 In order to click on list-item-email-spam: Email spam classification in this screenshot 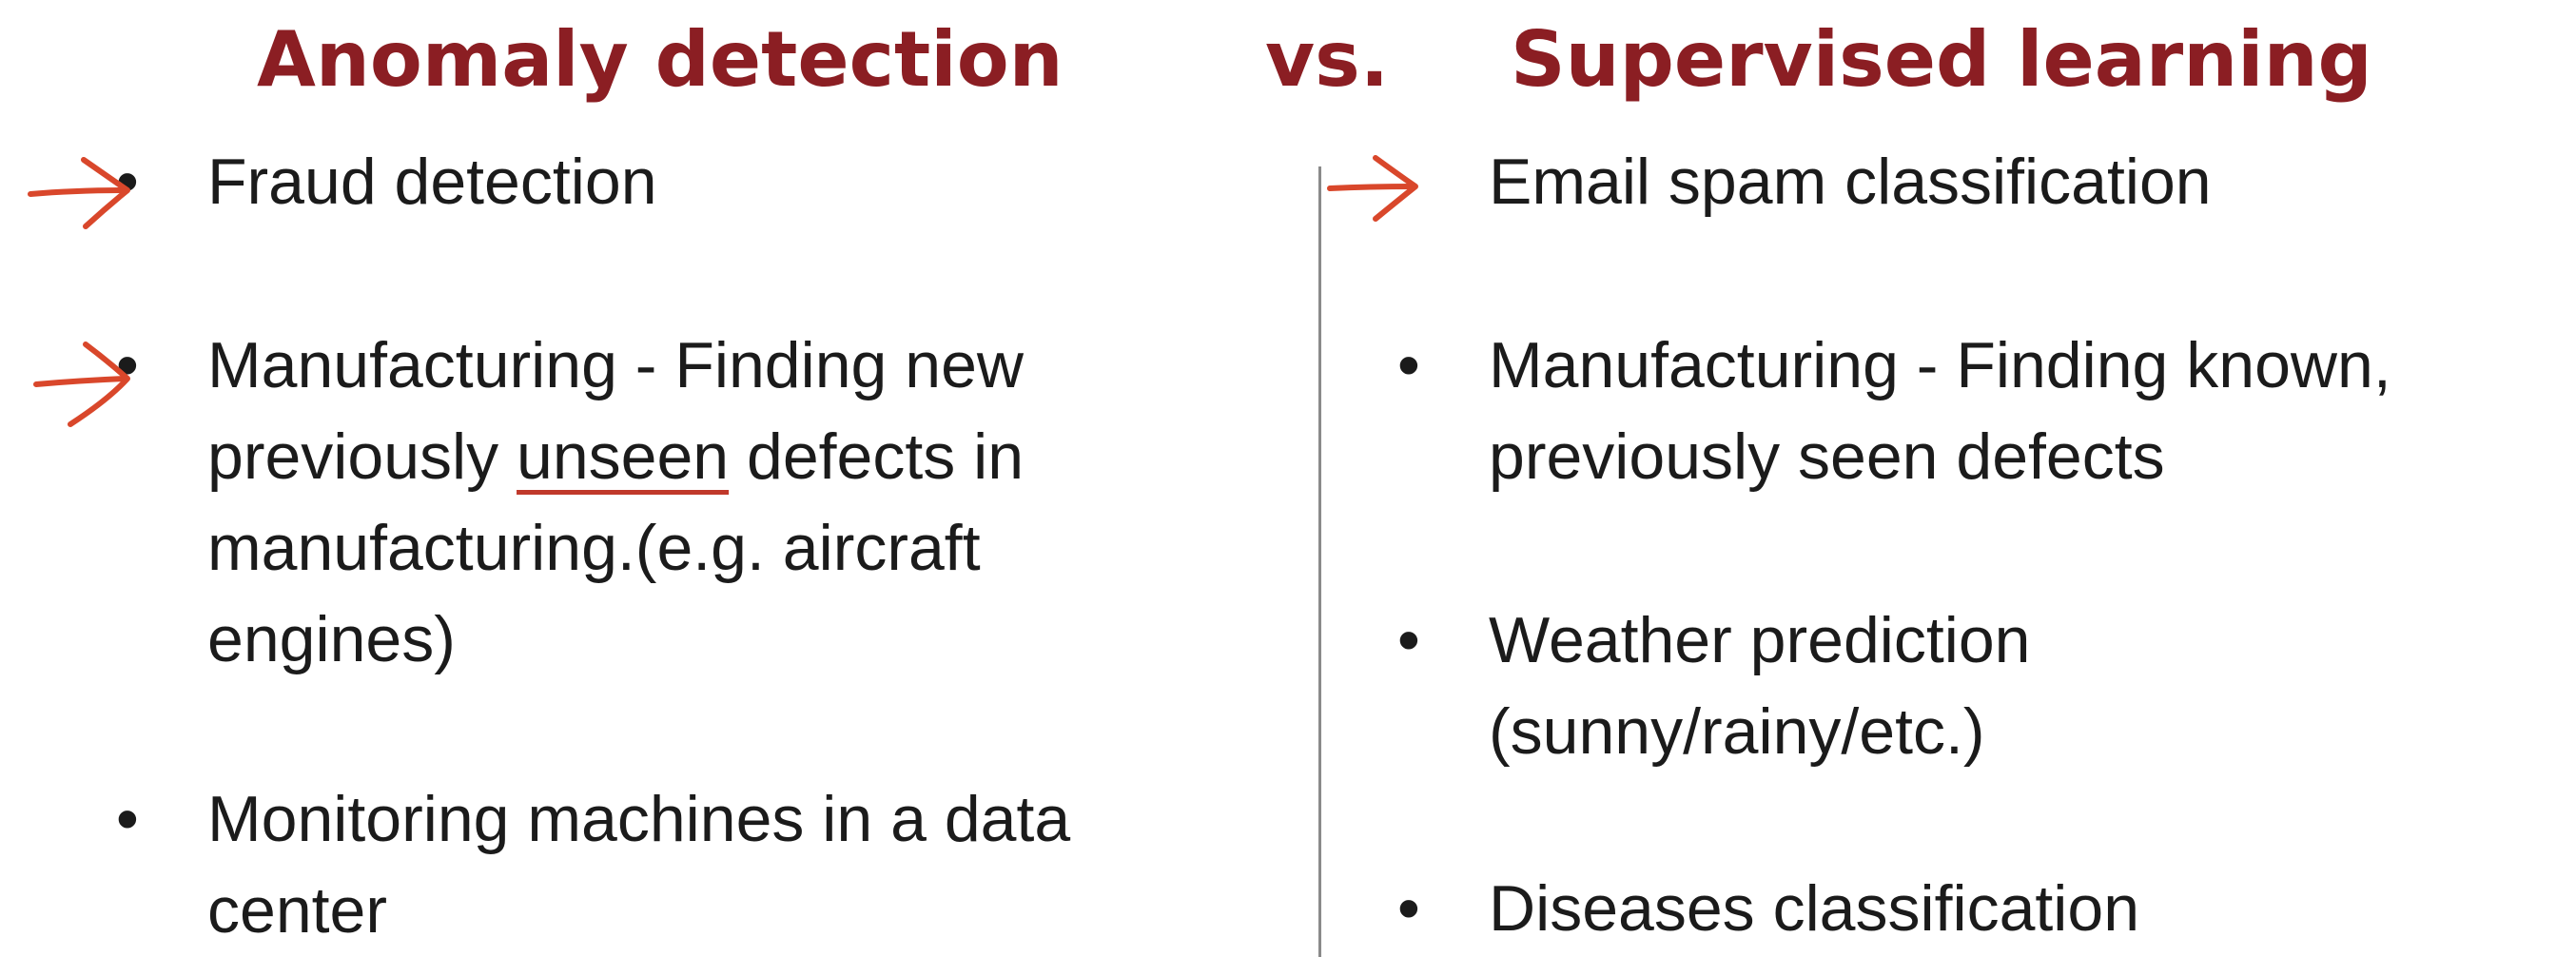, I will do `click(1851, 181)`.